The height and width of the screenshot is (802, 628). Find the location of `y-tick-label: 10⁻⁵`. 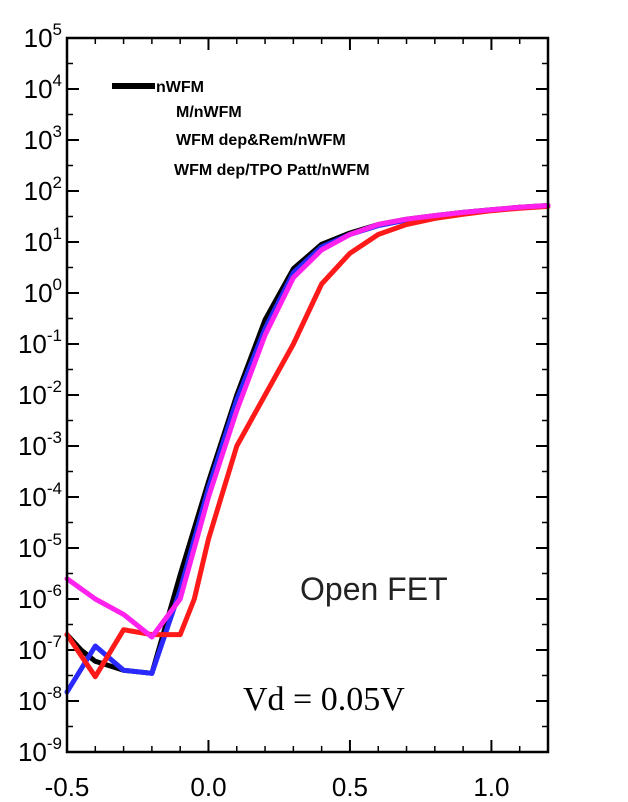

y-tick-label: 10⁻⁵ is located at coordinates (40, 546).